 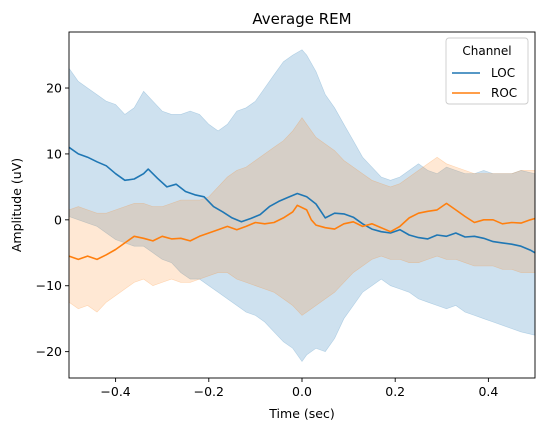 What do you see at coordinates (49, 351) in the screenshot?
I see `y-tick-label: −20` at bounding box center [49, 351].